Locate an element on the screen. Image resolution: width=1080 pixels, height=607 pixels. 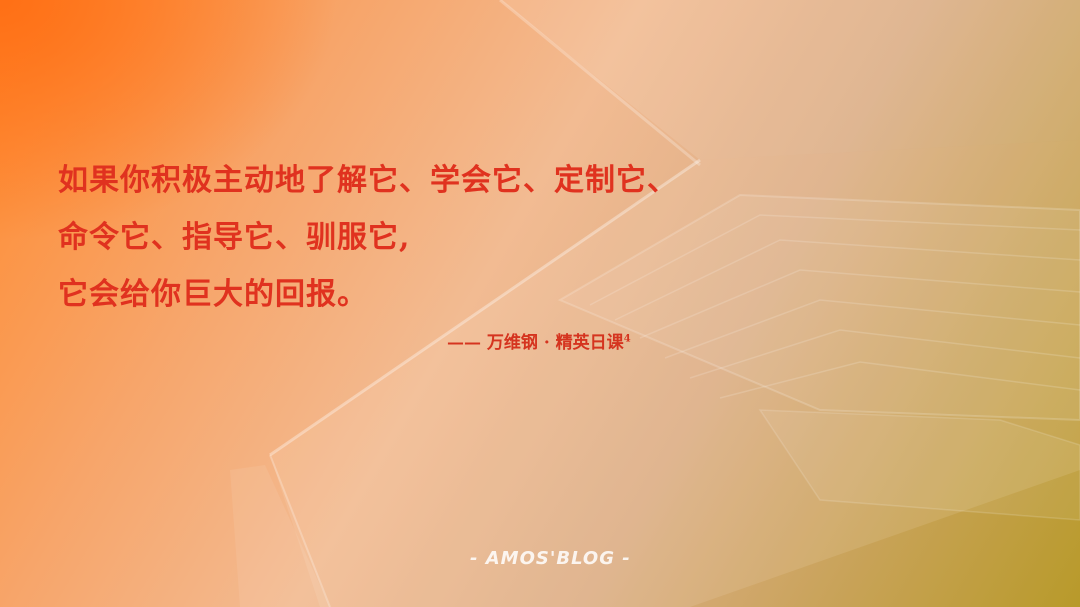
quote-line-2: 命令它、指导它、驯服它, is located at coordinates (234, 237).